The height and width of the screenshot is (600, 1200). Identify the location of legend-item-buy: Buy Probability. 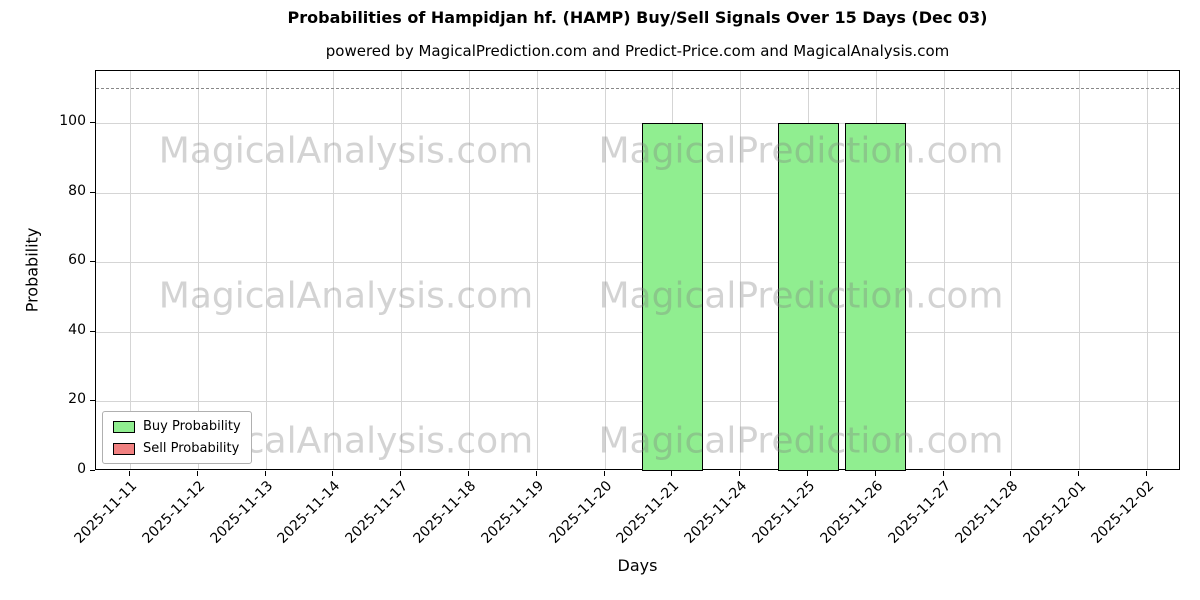
(177, 426).